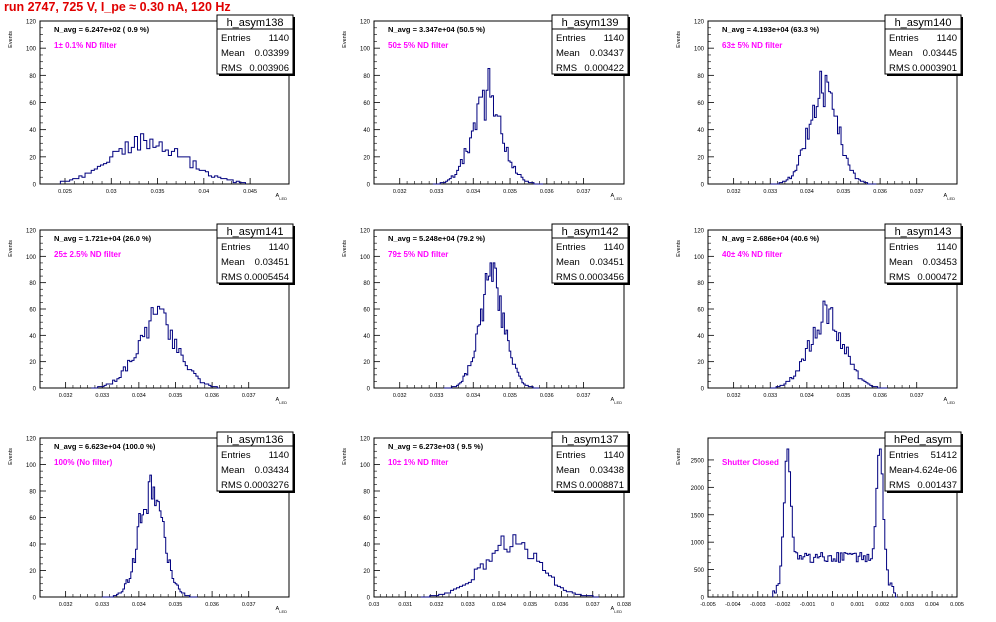  Describe the element at coordinates (698, 544) in the screenshot. I see `y-tick-label: 1000` at that location.